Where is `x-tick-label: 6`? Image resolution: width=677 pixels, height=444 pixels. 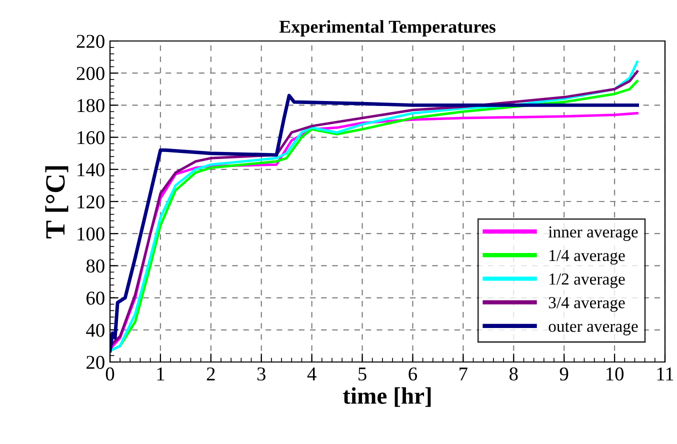
x-tick-label: 6 is located at coordinates (413, 374).